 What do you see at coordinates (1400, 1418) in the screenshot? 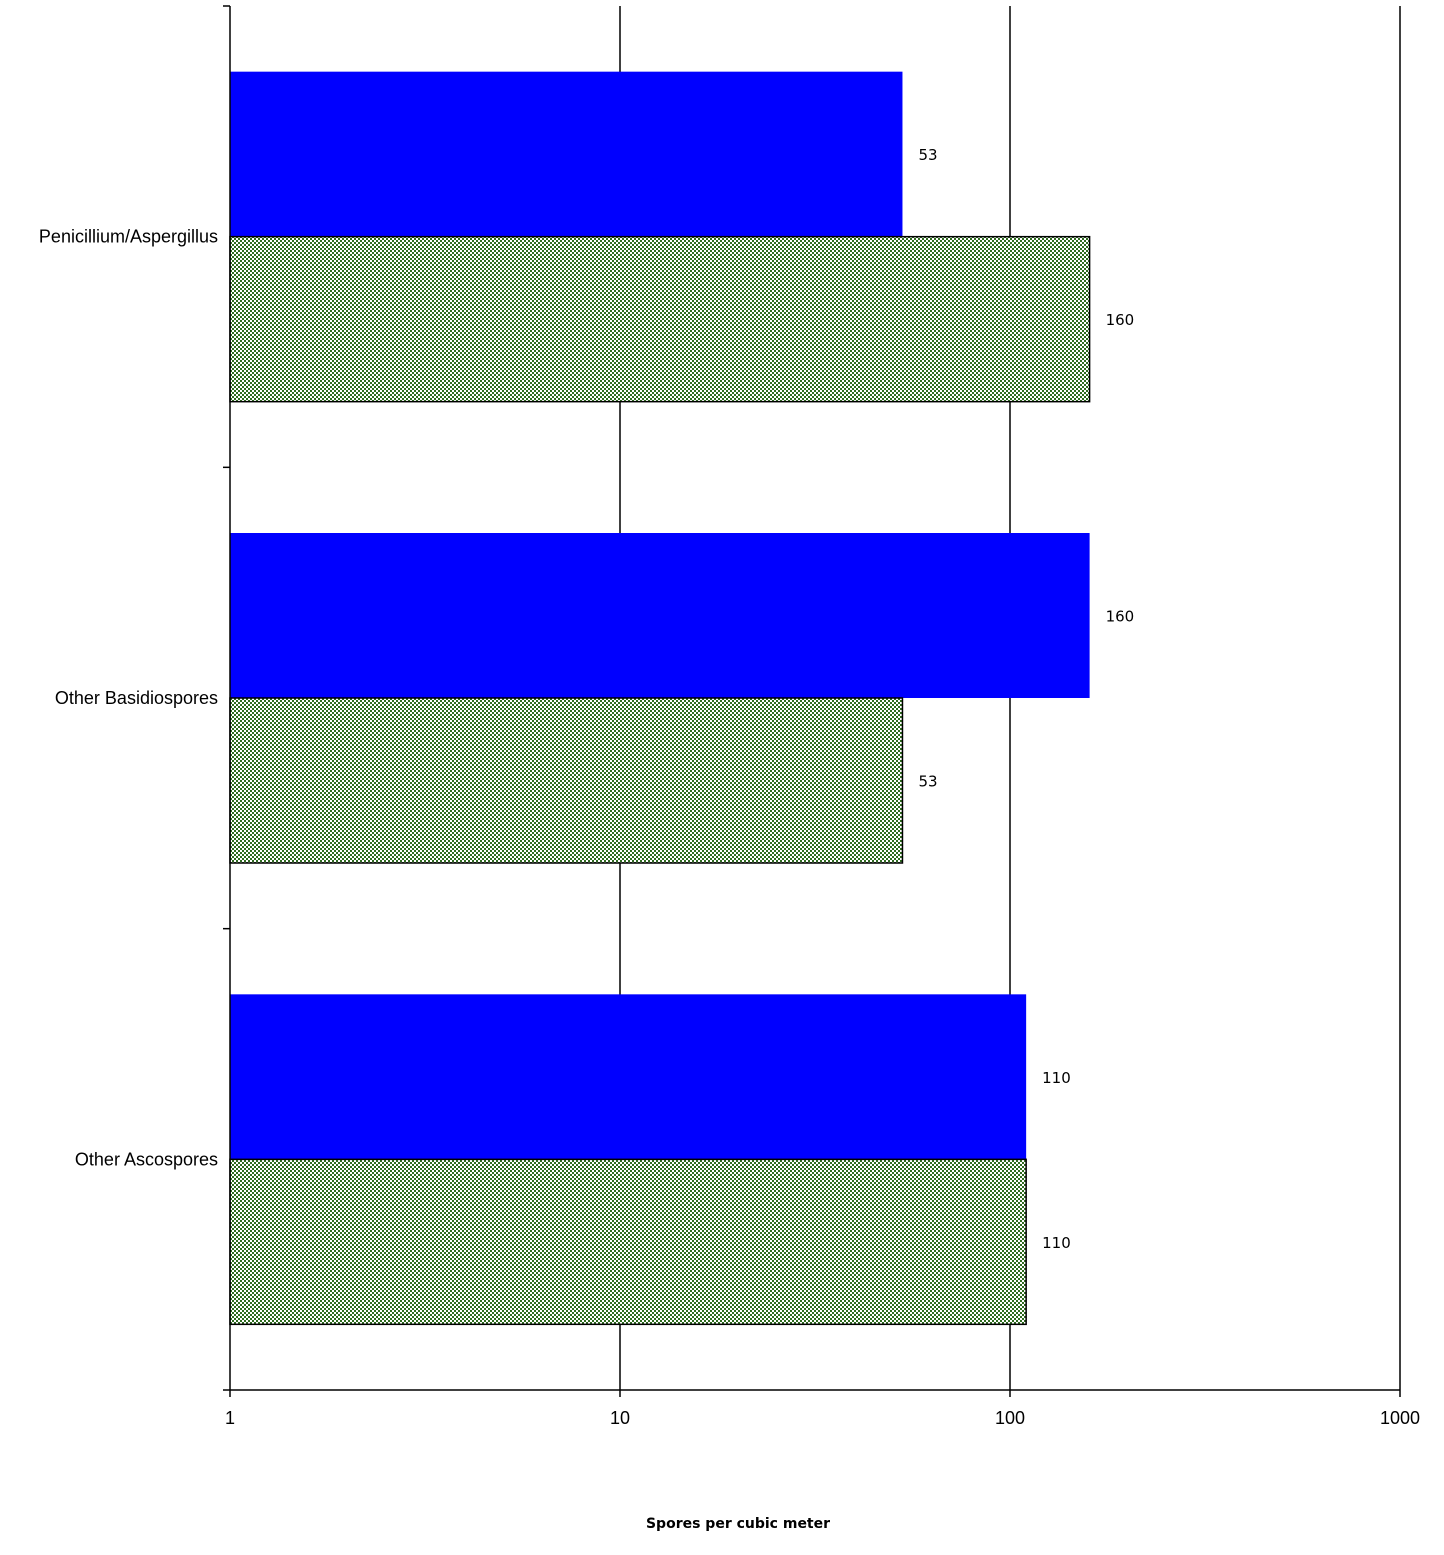
I see `x-tick-label: 1000` at bounding box center [1400, 1418].